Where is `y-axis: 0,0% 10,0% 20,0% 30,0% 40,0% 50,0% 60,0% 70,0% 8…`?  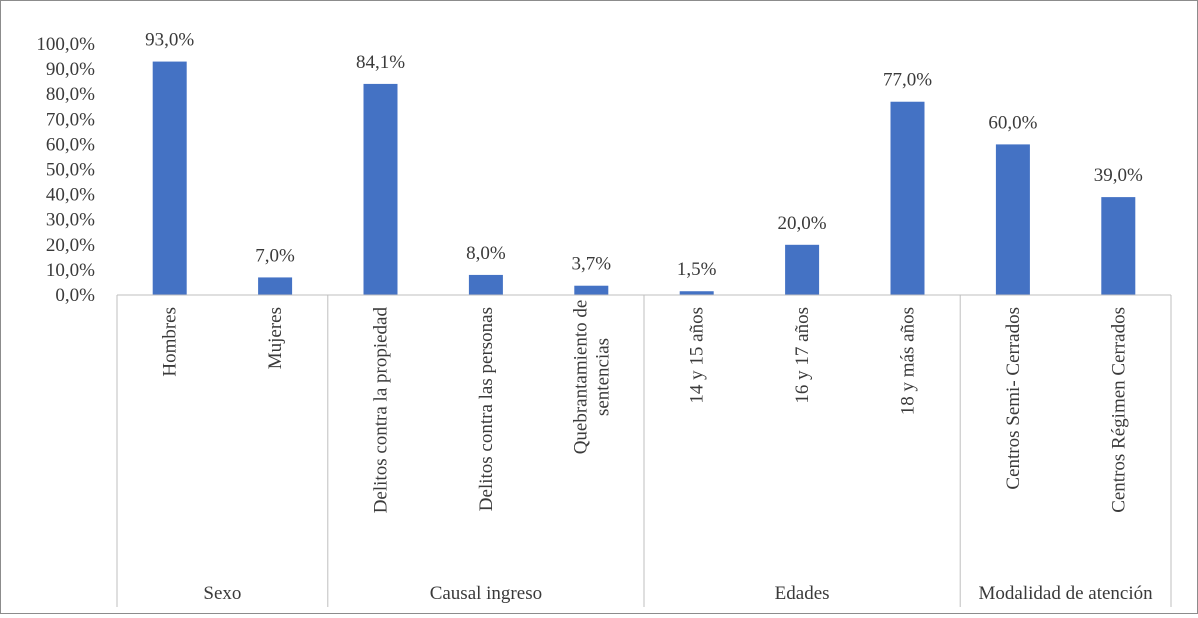
y-axis: 0,0% 10,0% 20,0% 30,0% 40,0% 50,0% 60,0% 70,0% 8… is located at coordinates (65, 170).